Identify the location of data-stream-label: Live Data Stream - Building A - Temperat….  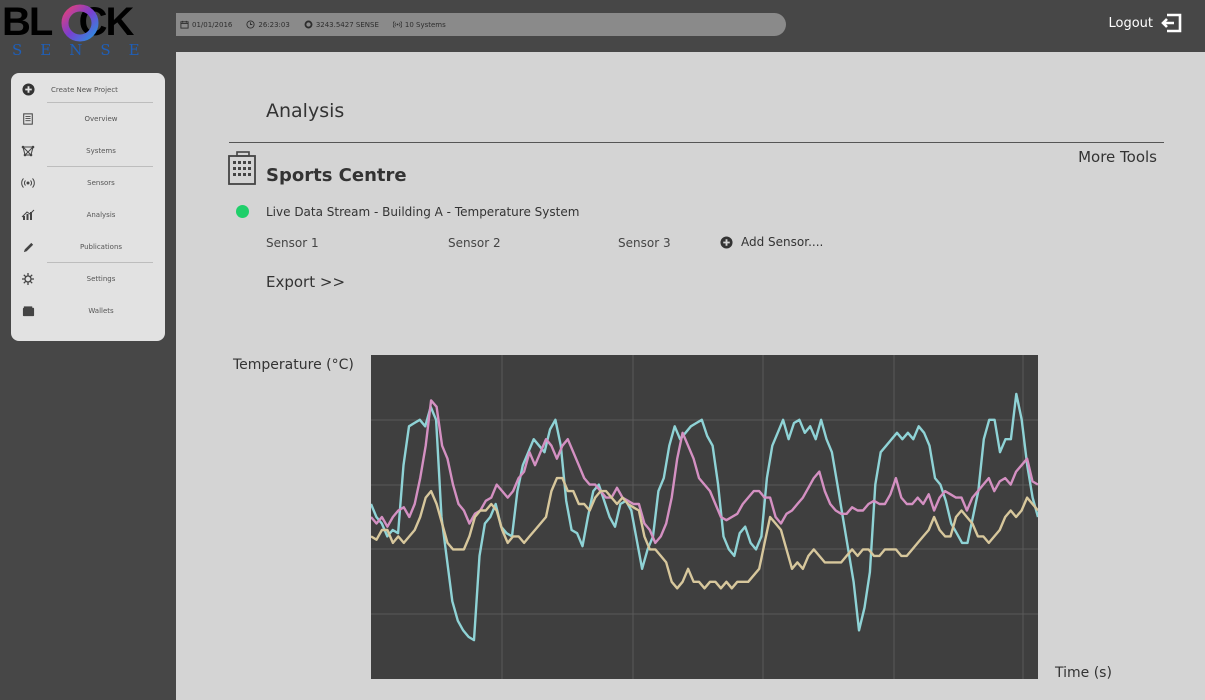
(423, 212).